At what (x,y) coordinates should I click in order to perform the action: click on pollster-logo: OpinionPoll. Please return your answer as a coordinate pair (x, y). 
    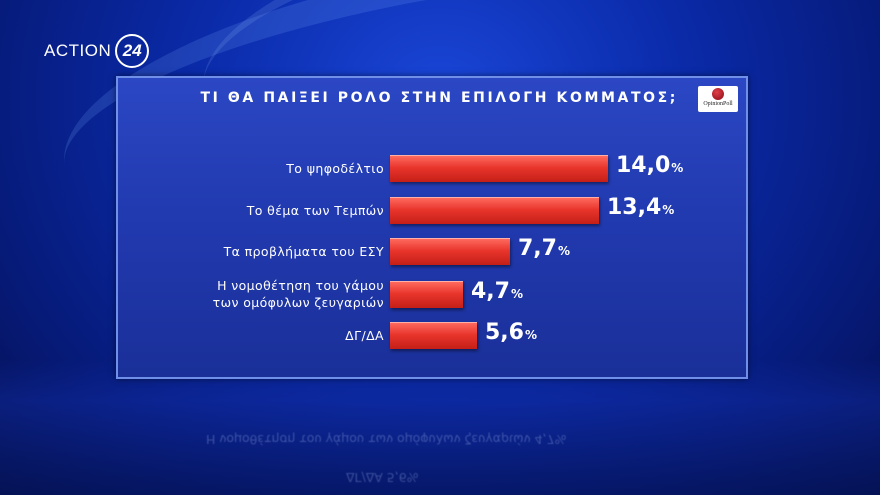
    Looking at the image, I should click on (718, 99).